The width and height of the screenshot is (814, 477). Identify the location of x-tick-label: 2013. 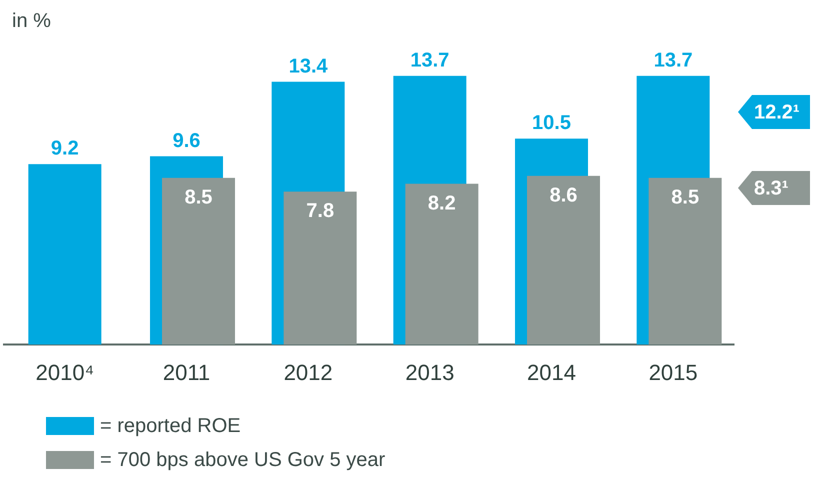
(429, 372).